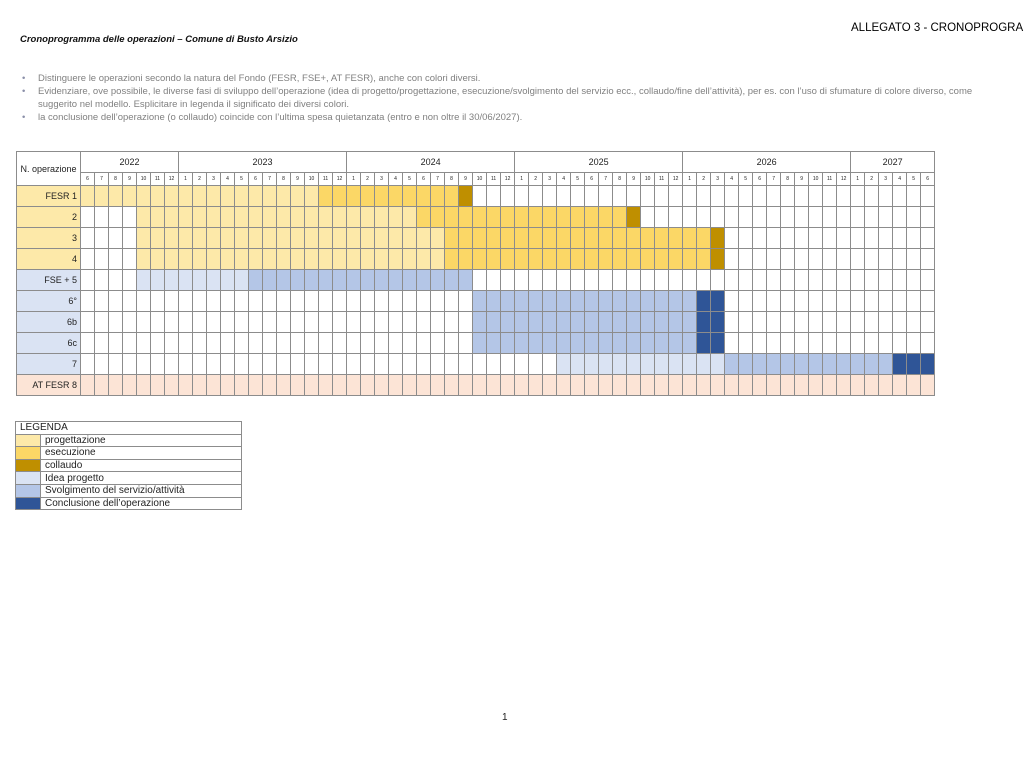  Describe the element at coordinates (886, 179) in the screenshot. I see `month-header: 3` at that location.